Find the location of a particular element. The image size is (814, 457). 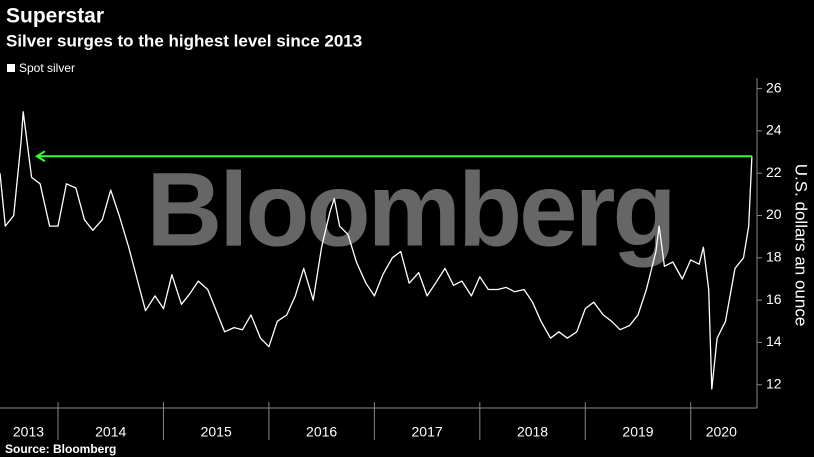

x-tick-label: 2017 is located at coordinates (427, 432).